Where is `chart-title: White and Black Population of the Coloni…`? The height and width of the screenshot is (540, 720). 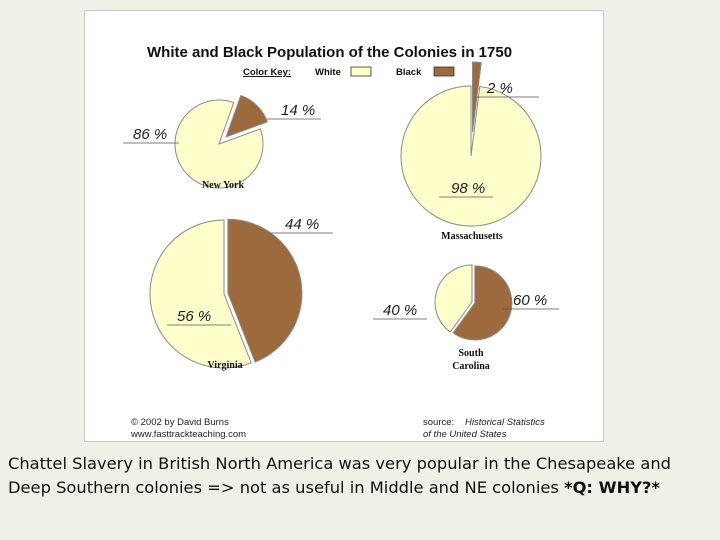
chart-title: White and Black Population of the Coloni… is located at coordinates (329, 52).